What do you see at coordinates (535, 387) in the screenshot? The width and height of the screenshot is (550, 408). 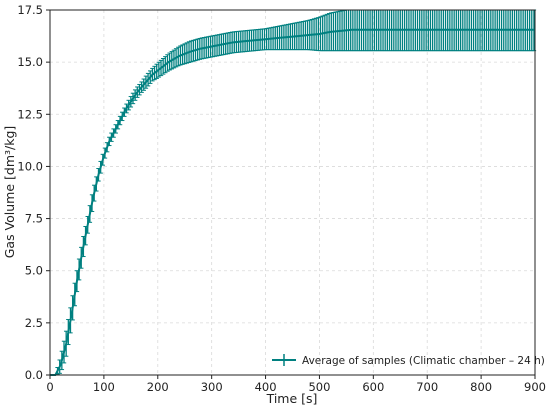 I see `x-tick-label: 900` at bounding box center [535, 387].